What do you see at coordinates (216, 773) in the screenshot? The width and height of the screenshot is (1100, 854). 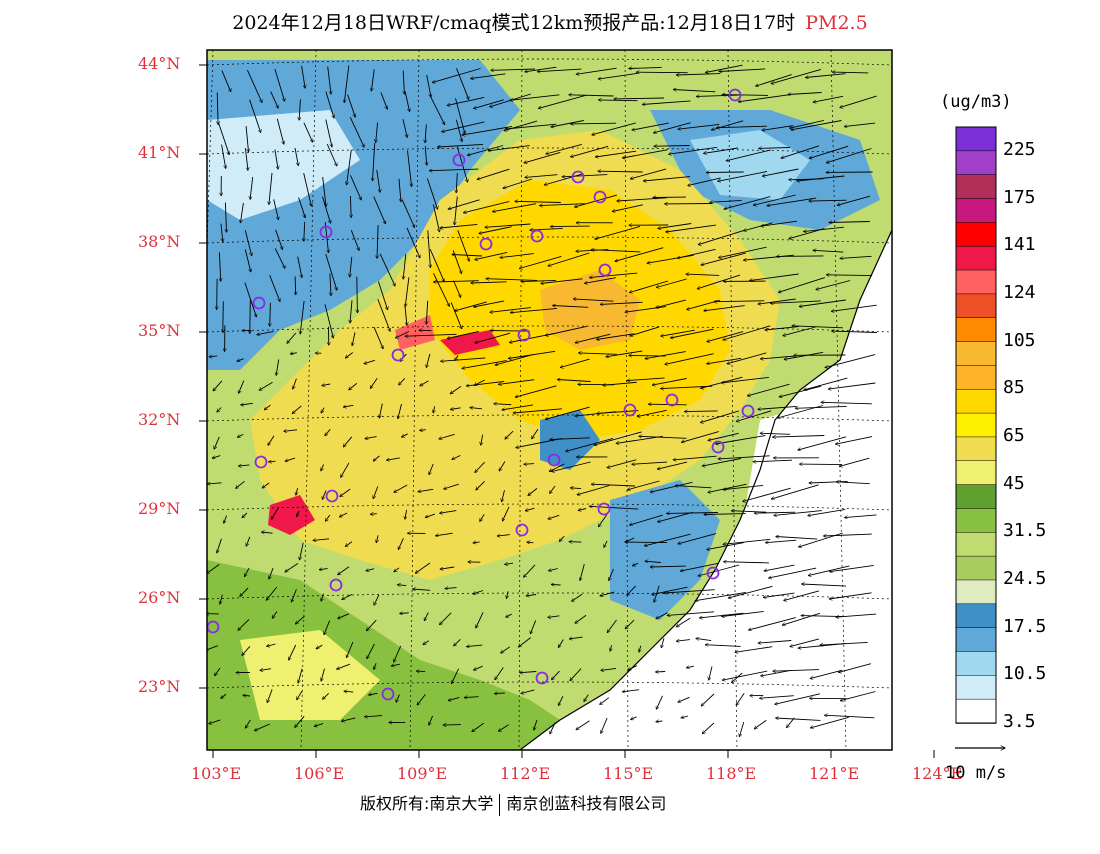 I see `lon-tick-label: 103°E` at bounding box center [216, 773].